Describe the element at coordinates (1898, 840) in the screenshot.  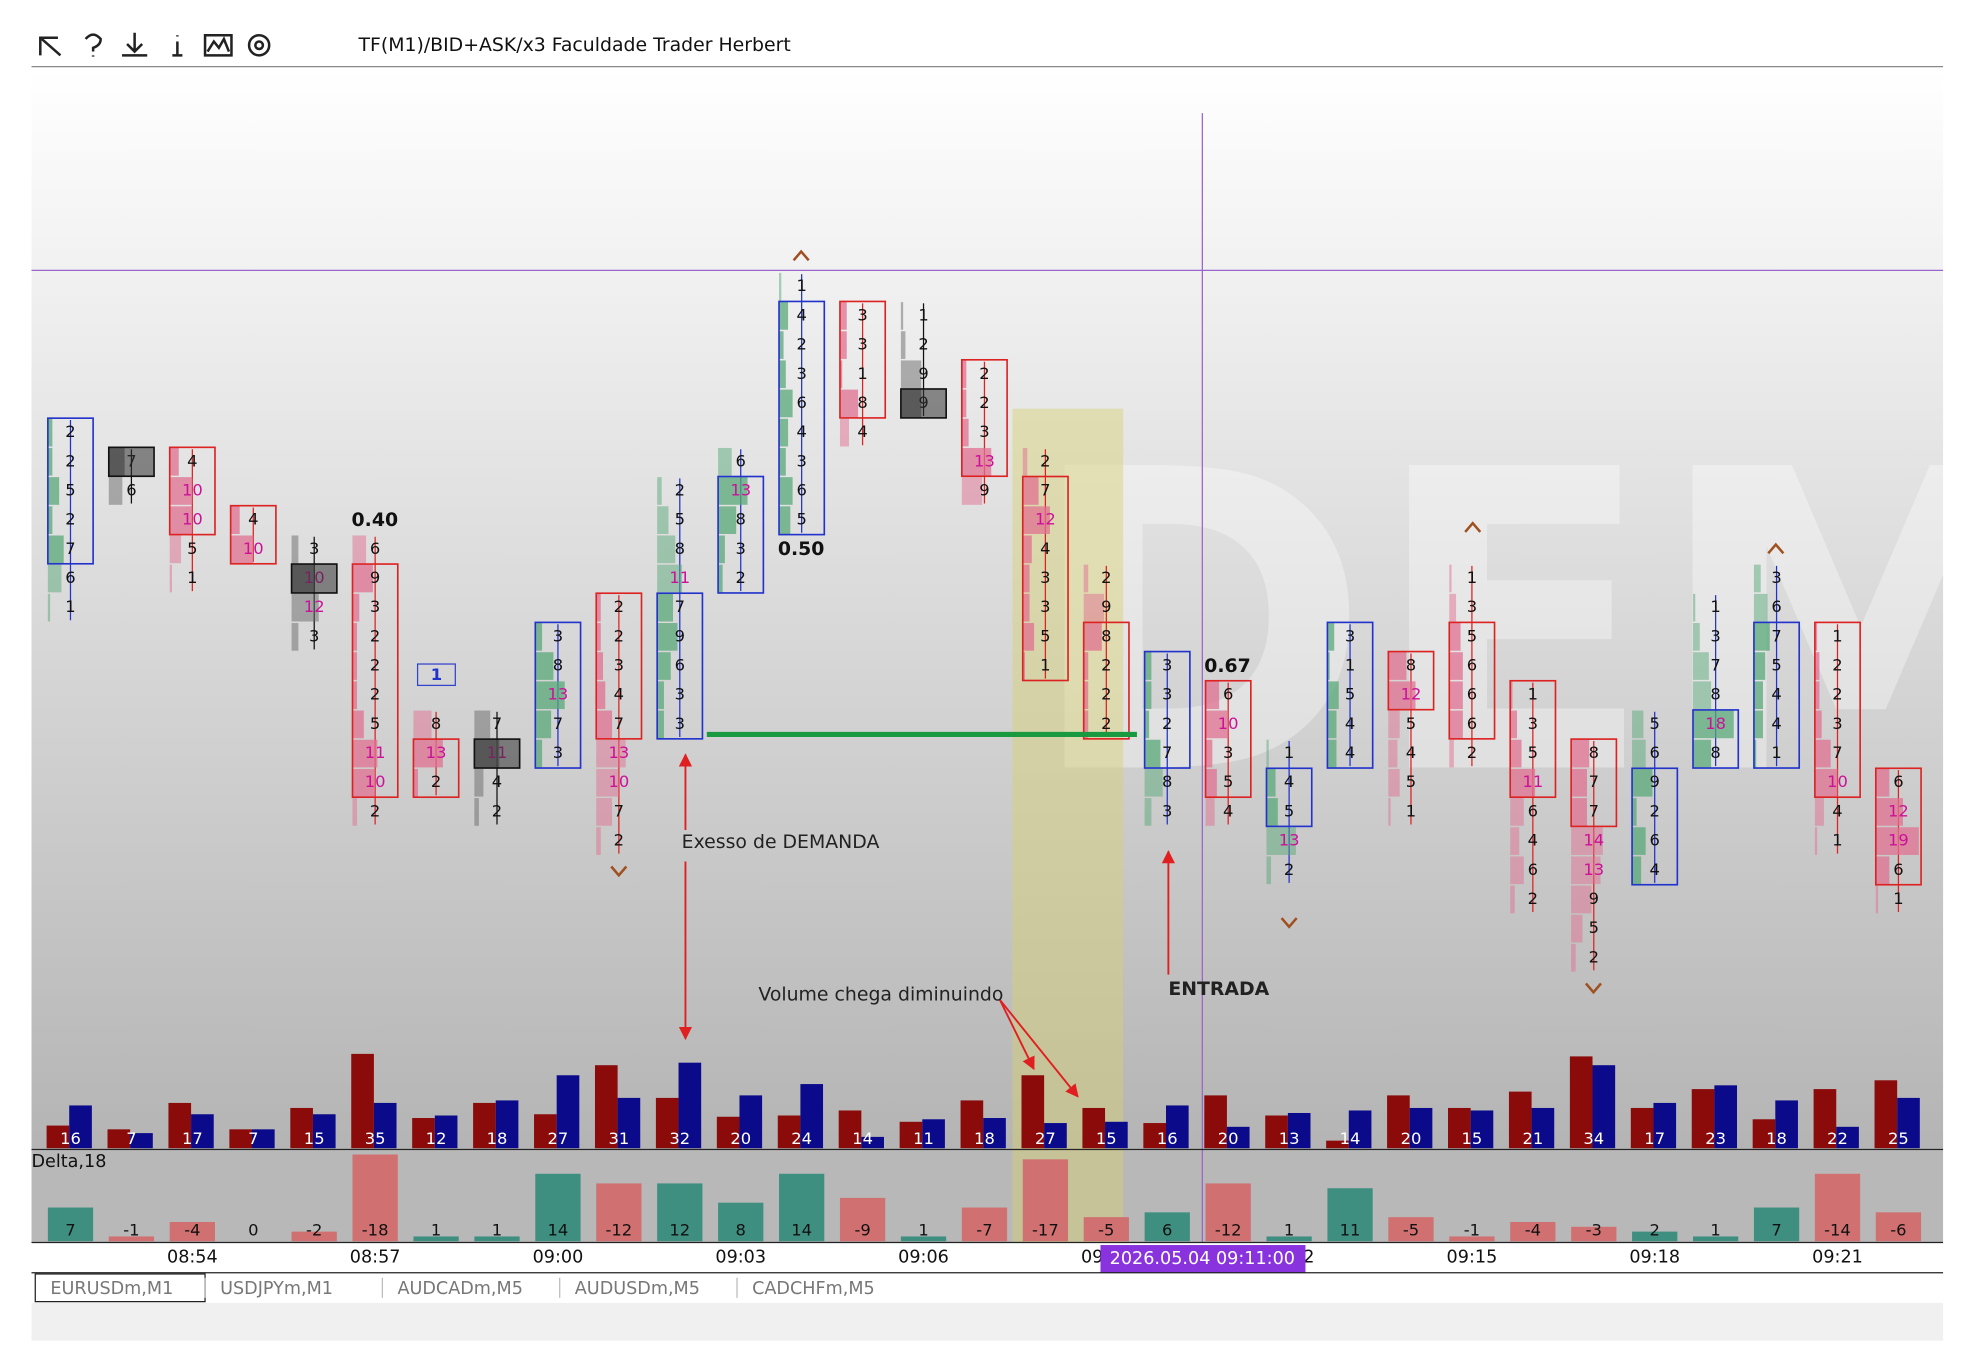
I see `cell-value: 19` at that location.